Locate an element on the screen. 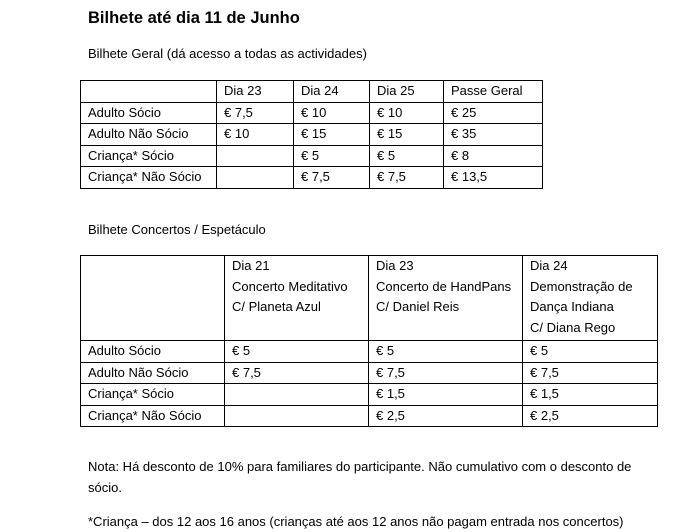 The height and width of the screenshot is (532, 686). header-line: Concerto de HandPans is located at coordinates (444, 286).